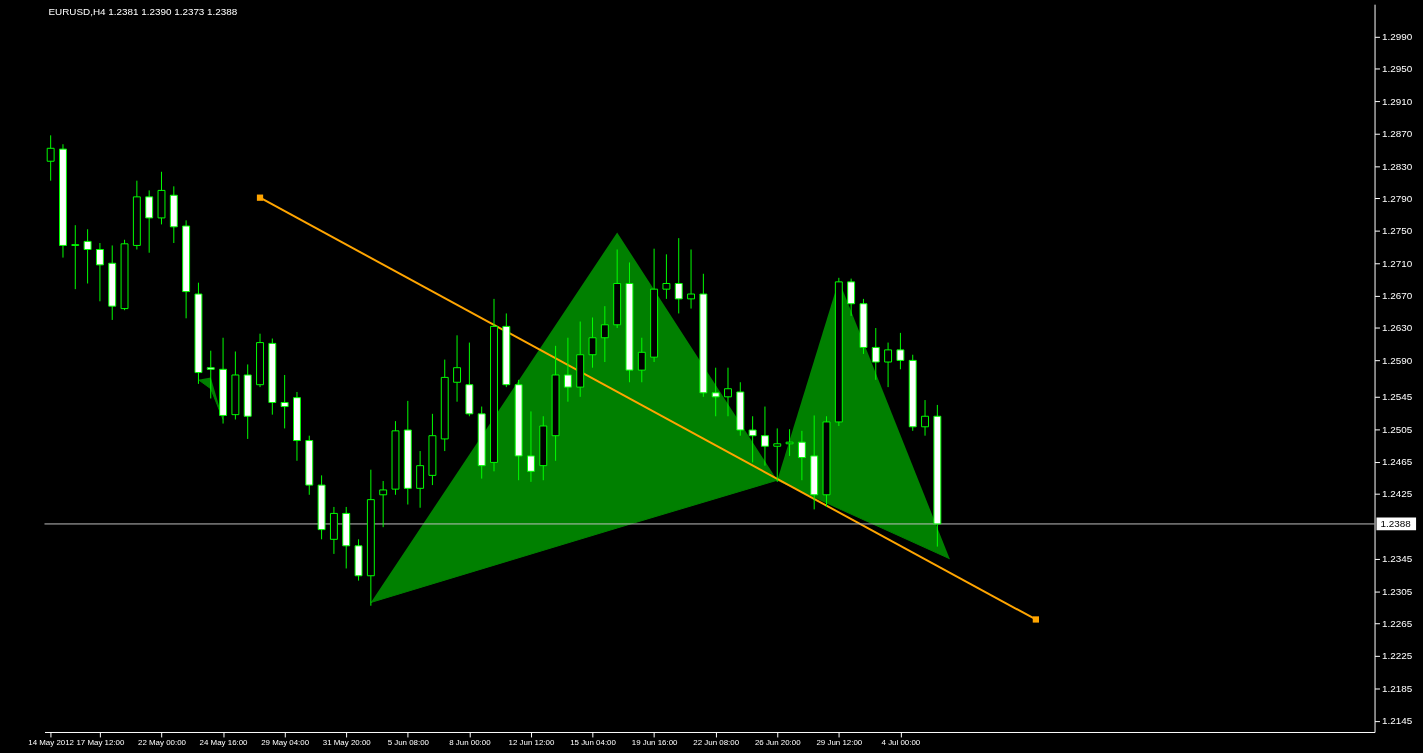 The image size is (1423, 755). Describe the element at coordinates (1397, 231) in the screenshot. I see `y-tick-label: 1.2750` at that location.